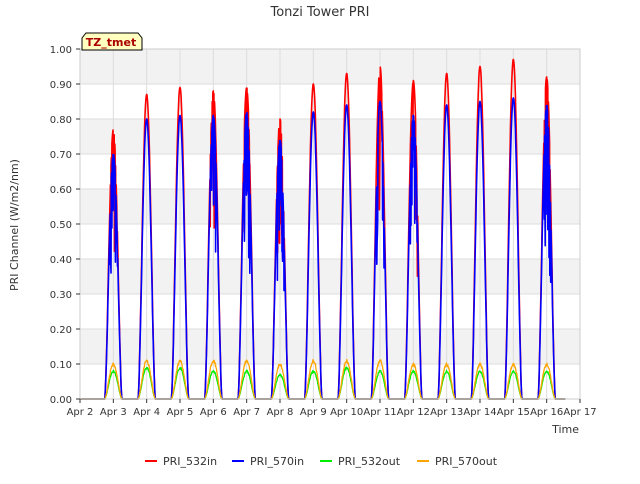 The height and width of the screenshot is (484, 640). I want to click on x-tick-label: Apr 12, so click(413, 412).